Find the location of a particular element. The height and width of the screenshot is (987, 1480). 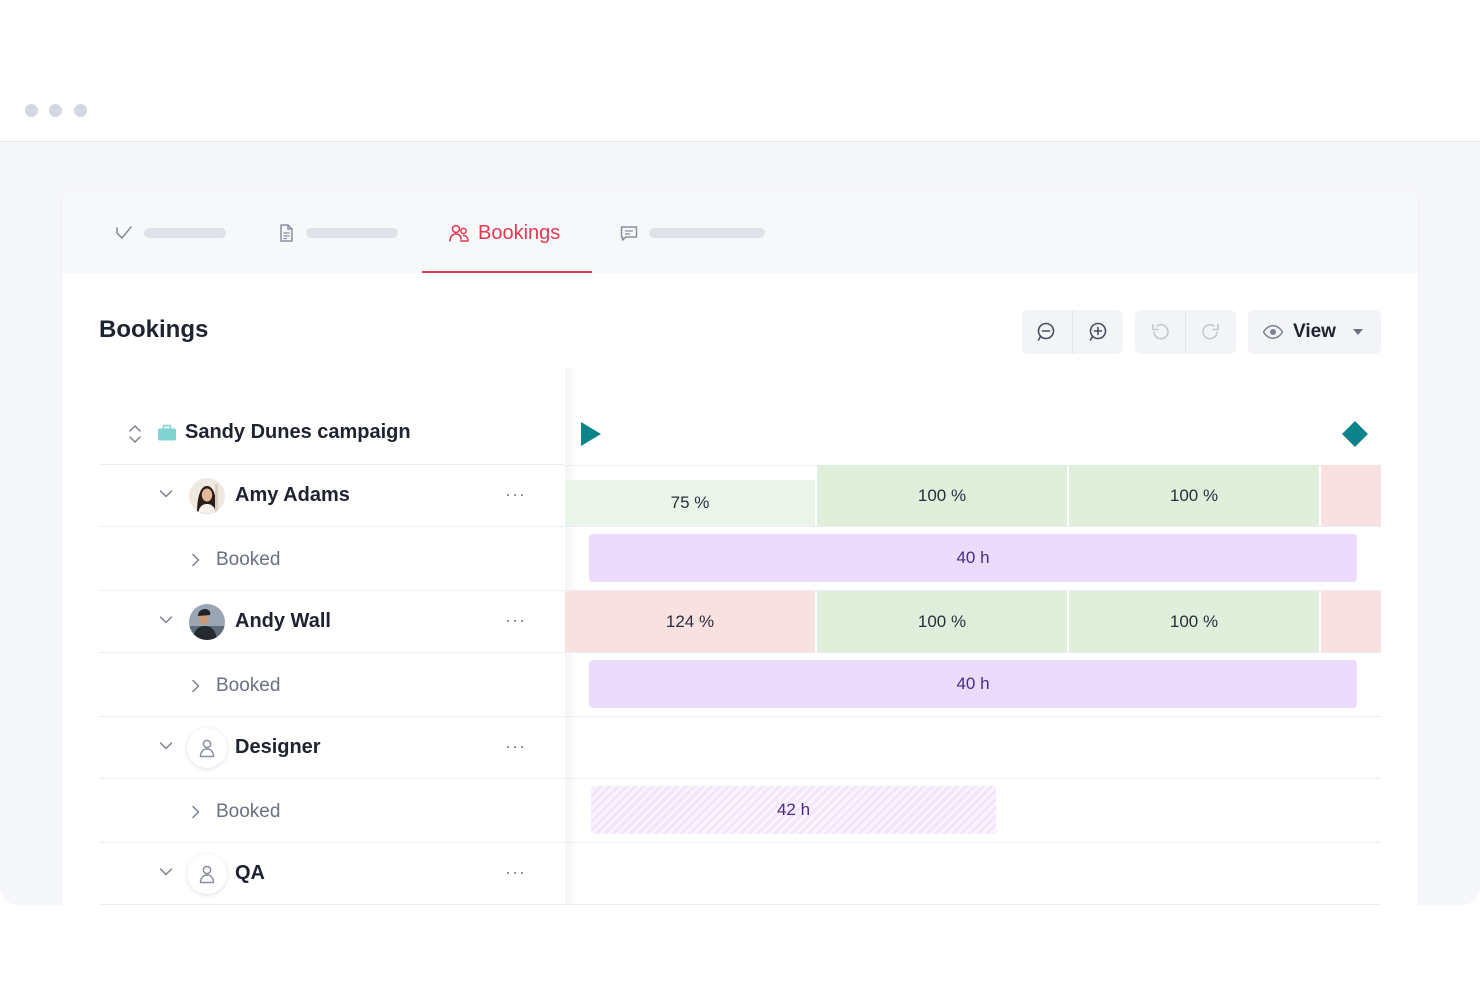

title-bar is located at coordinates (740, 71).